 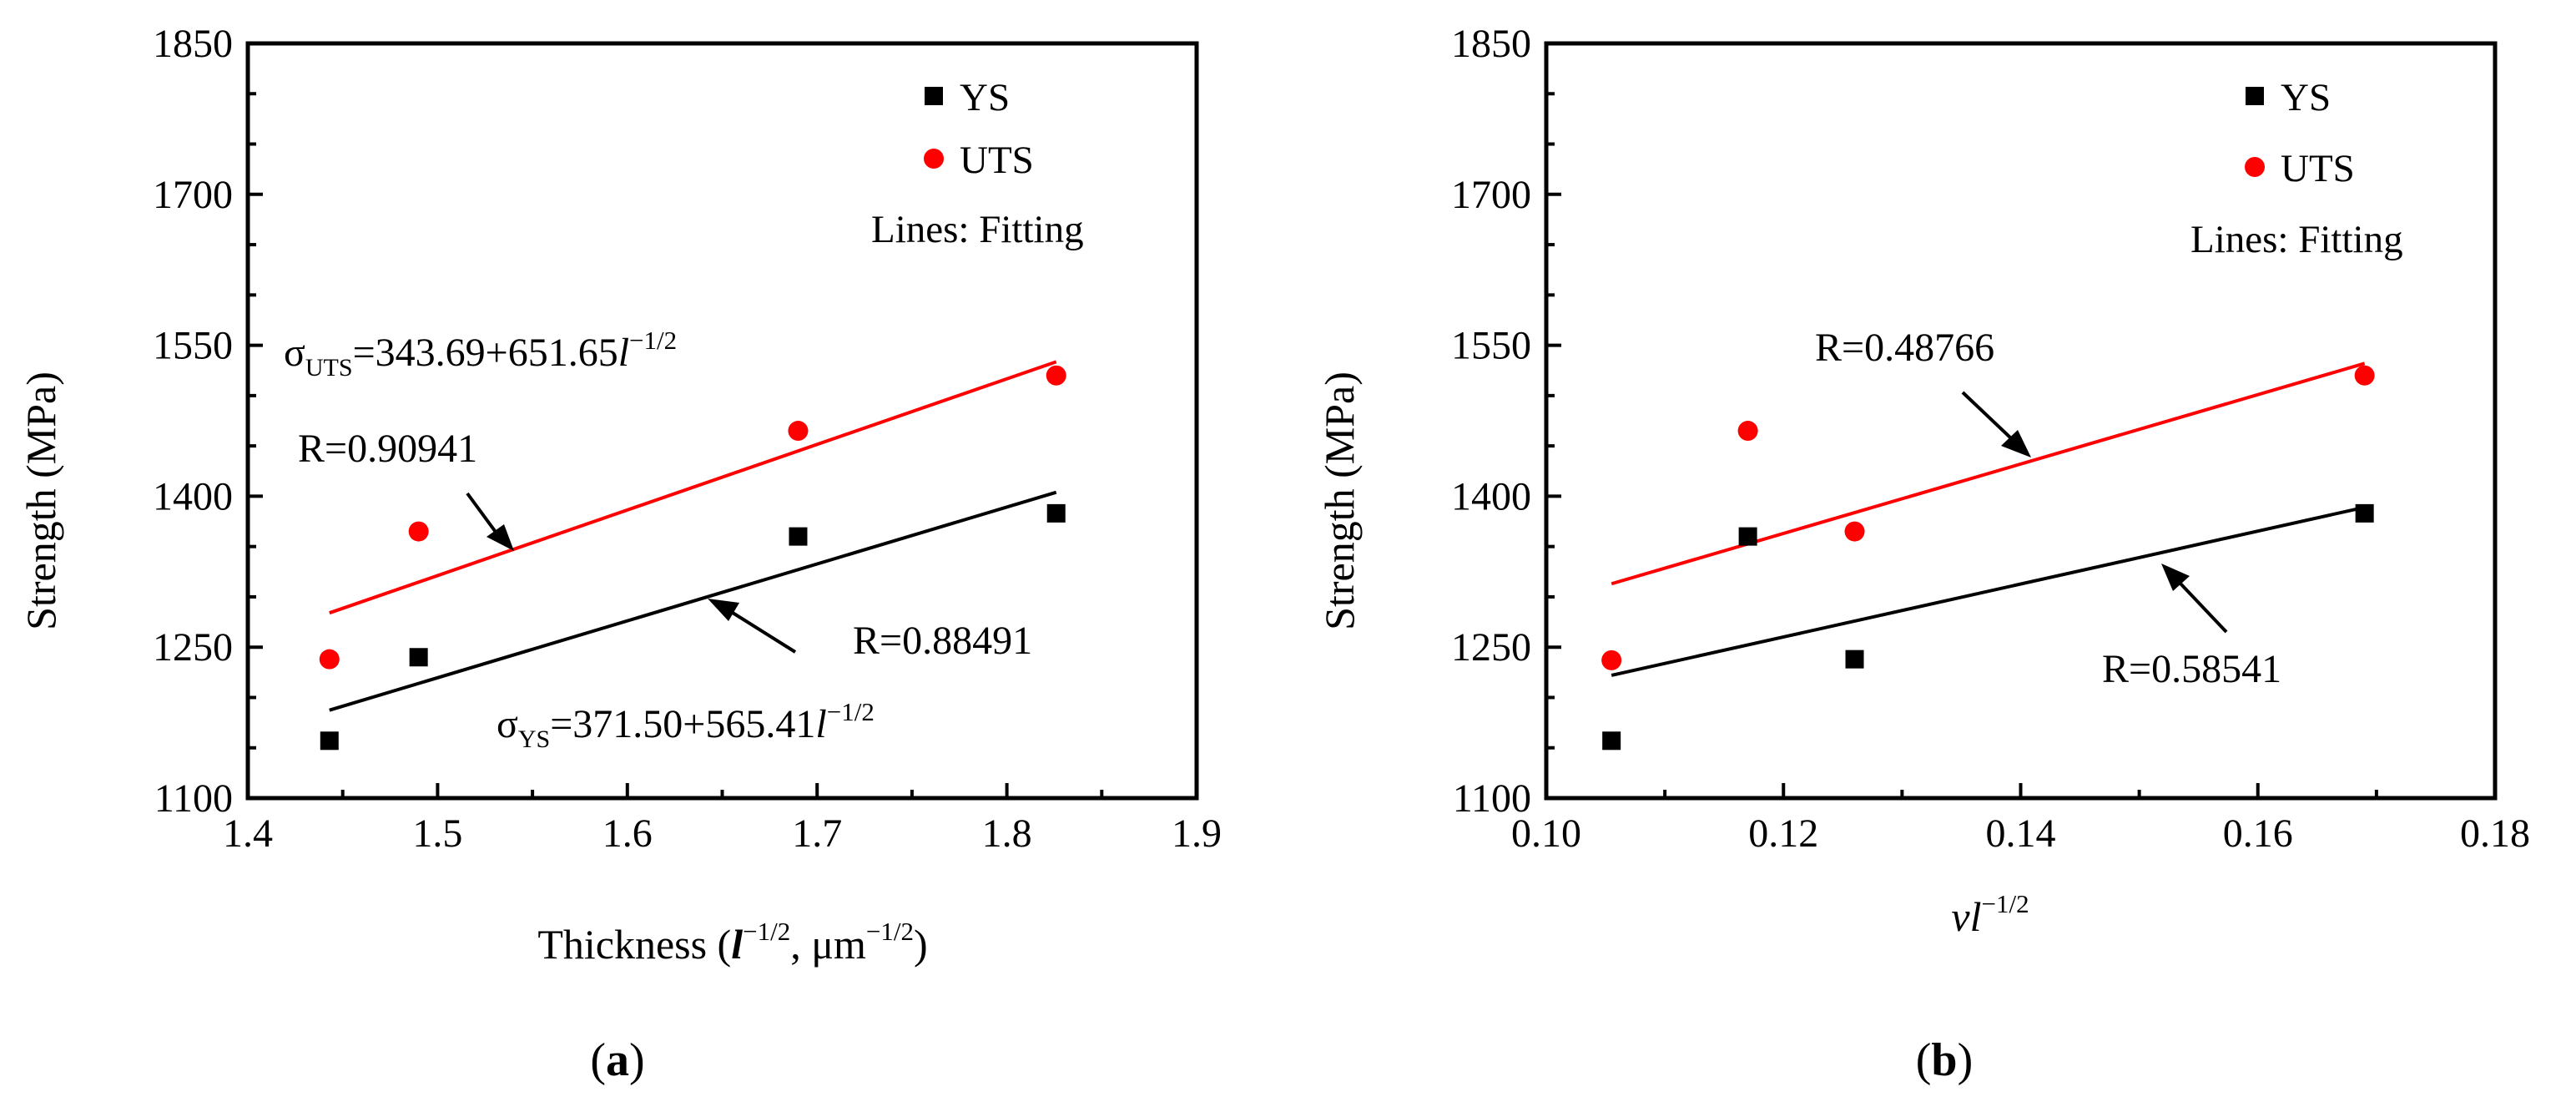 I want to click on legend-label-uts-b: UTS, so click(x=2318, y=168).